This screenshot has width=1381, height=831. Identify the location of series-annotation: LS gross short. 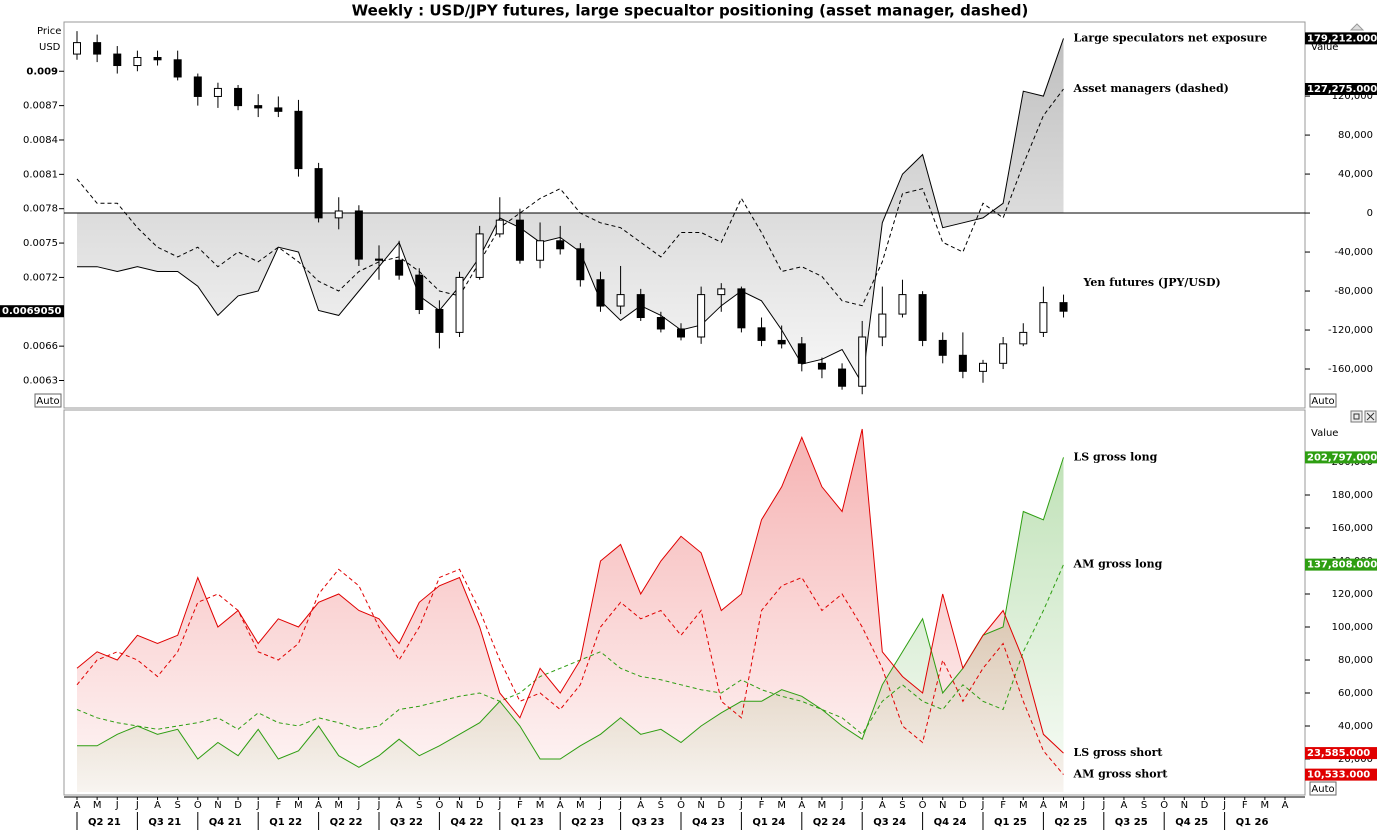
(1119, 752).